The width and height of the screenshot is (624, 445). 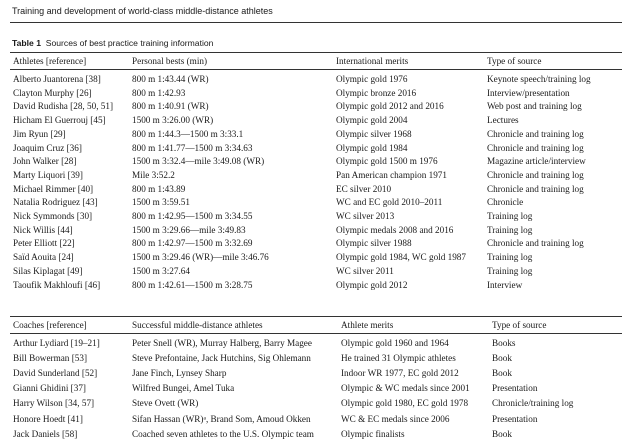 I want to click on table-cell: WC and EC gold 2010–2011, so click(x=389, y=202).